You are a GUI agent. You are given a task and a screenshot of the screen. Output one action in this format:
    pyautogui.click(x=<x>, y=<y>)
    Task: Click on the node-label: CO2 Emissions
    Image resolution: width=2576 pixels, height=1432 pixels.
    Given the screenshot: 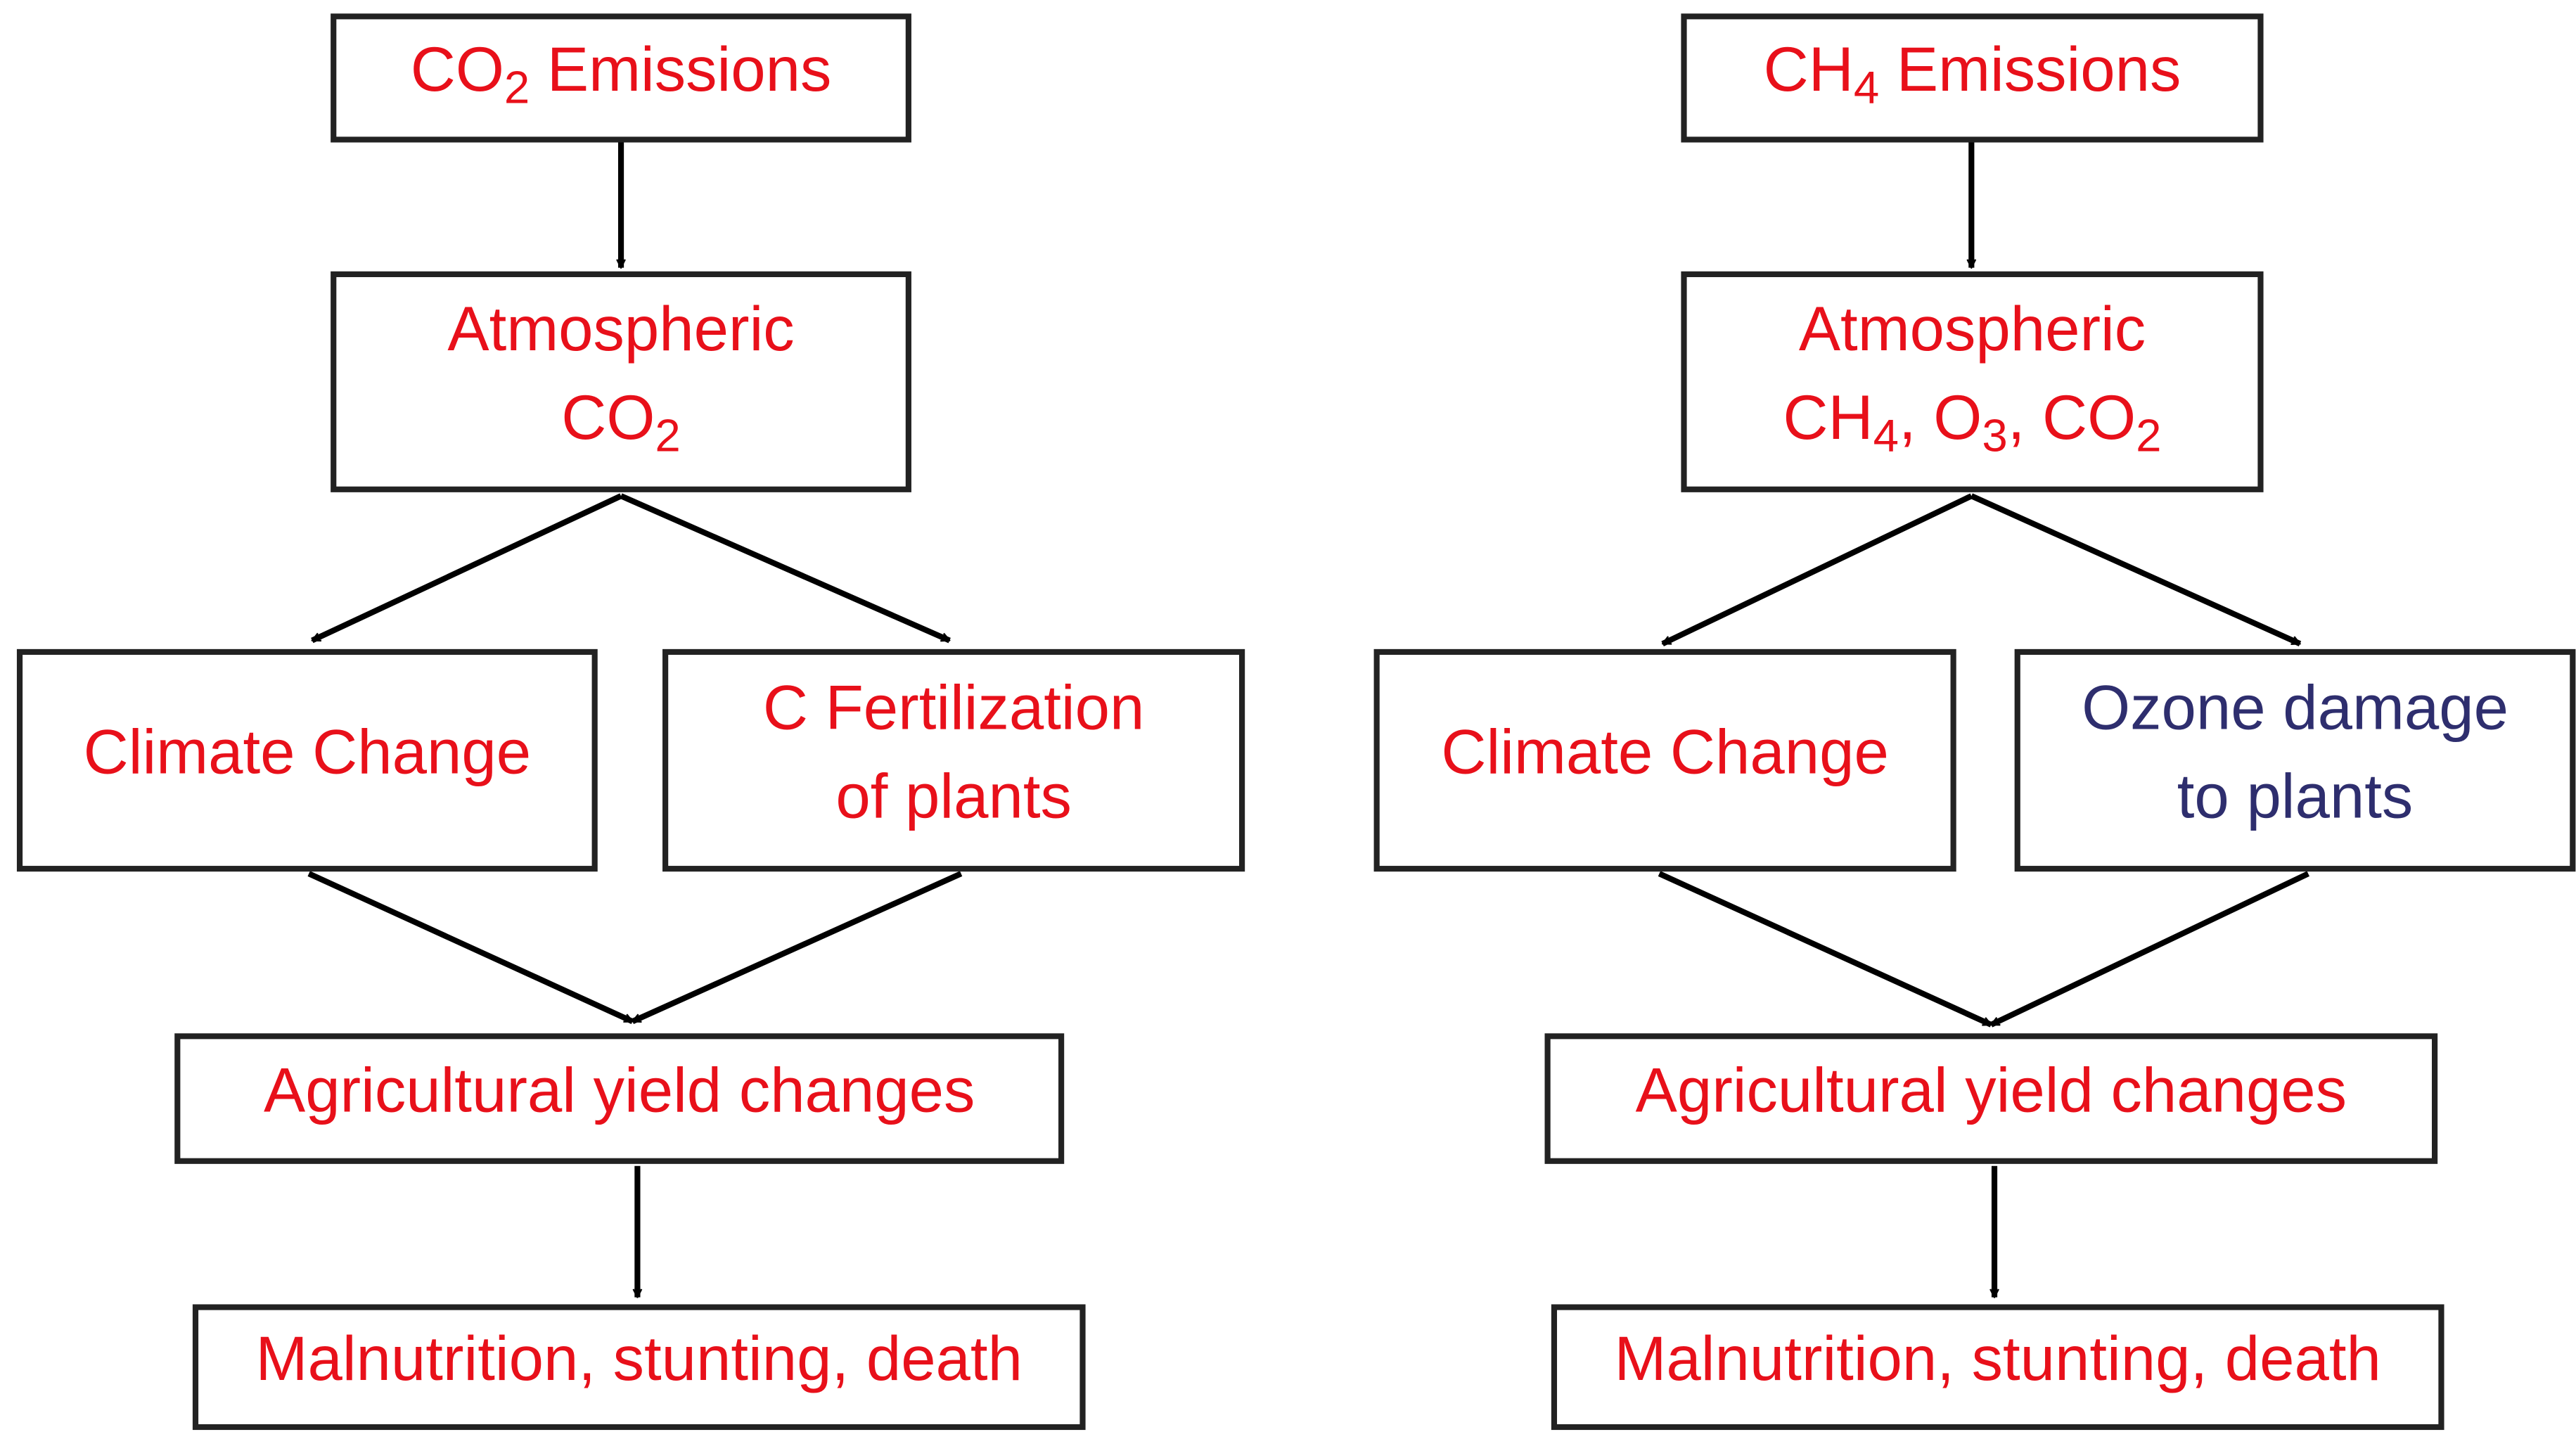 What is the action you would take?
    pyautogui.click(x=621, y=74)
    